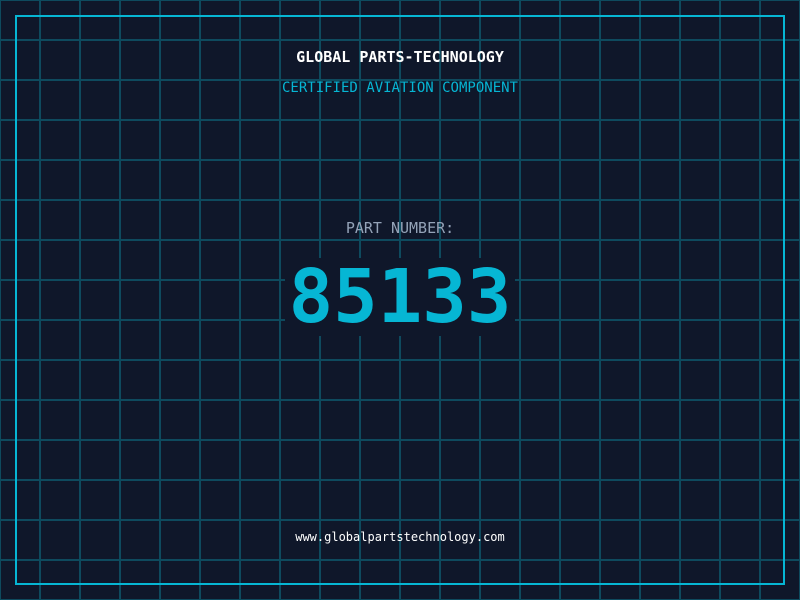 The image size is (800, 600). Describe the element at coordinates (399, 88) in the screenshot. I see `certification-subtitle: CERTIFIED AVIATION COMPONENT` at that location.